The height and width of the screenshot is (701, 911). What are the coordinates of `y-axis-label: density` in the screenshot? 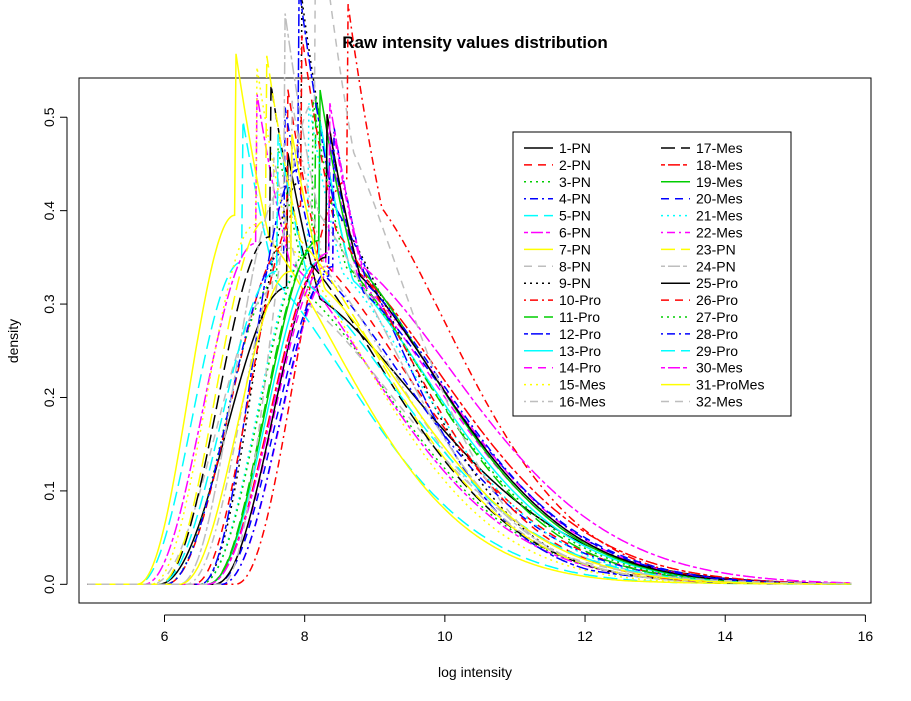 It's located at (13, 341).